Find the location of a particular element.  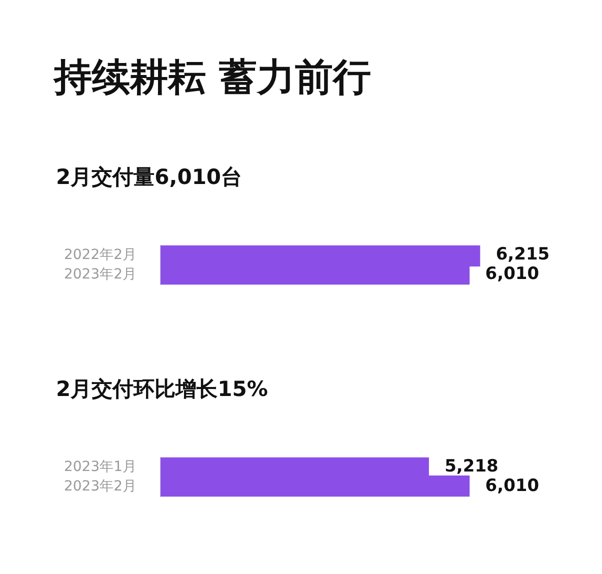

chart-subtitle: 2月交付量6,010台 is located at coordinates (150, 177).